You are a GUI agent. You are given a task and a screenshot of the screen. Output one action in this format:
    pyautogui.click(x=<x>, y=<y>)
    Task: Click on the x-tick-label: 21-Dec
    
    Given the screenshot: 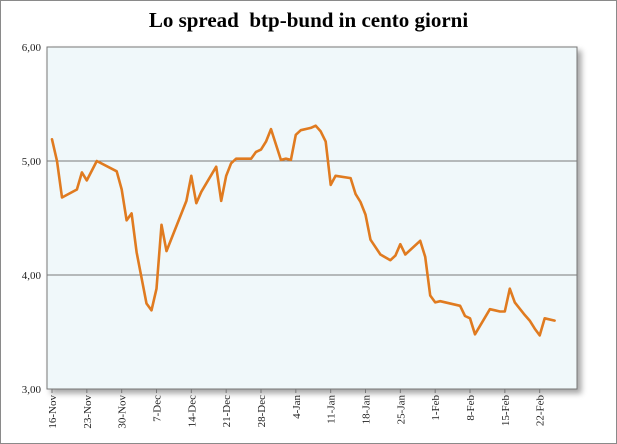 What is the action you would take?
    pyautogui.click(x=227, y=411)
    